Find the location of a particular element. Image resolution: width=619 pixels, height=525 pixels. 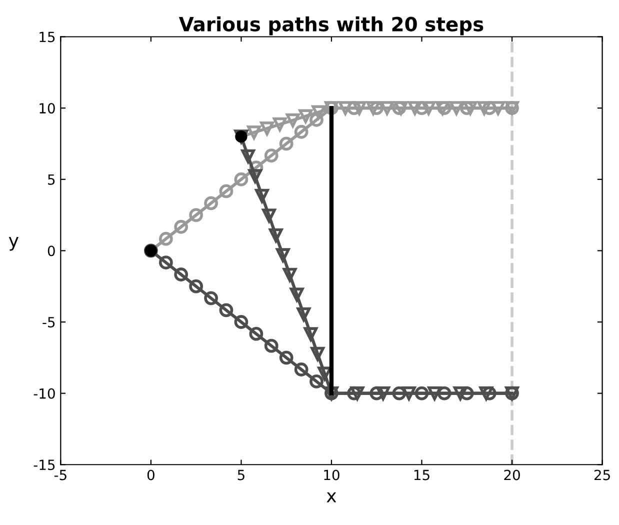

chart-title: Various paths with 20 steps is located at coordinates (331, 26).